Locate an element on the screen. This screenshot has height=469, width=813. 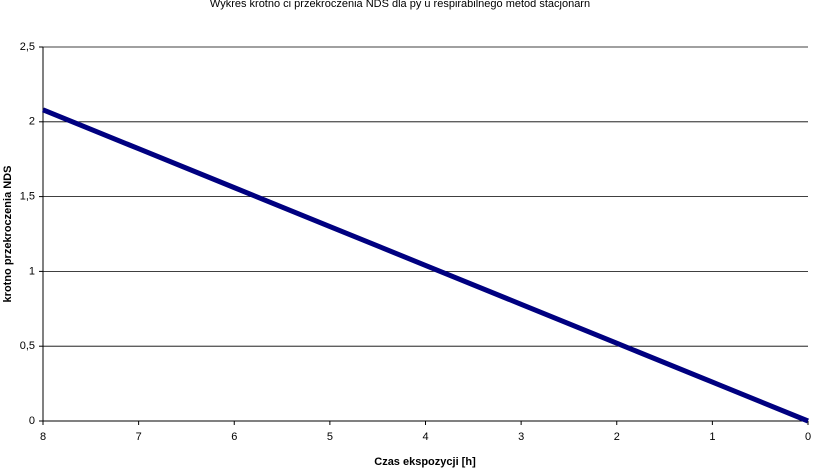
x-tick-label: 5 is located at coordinates (330, 437).